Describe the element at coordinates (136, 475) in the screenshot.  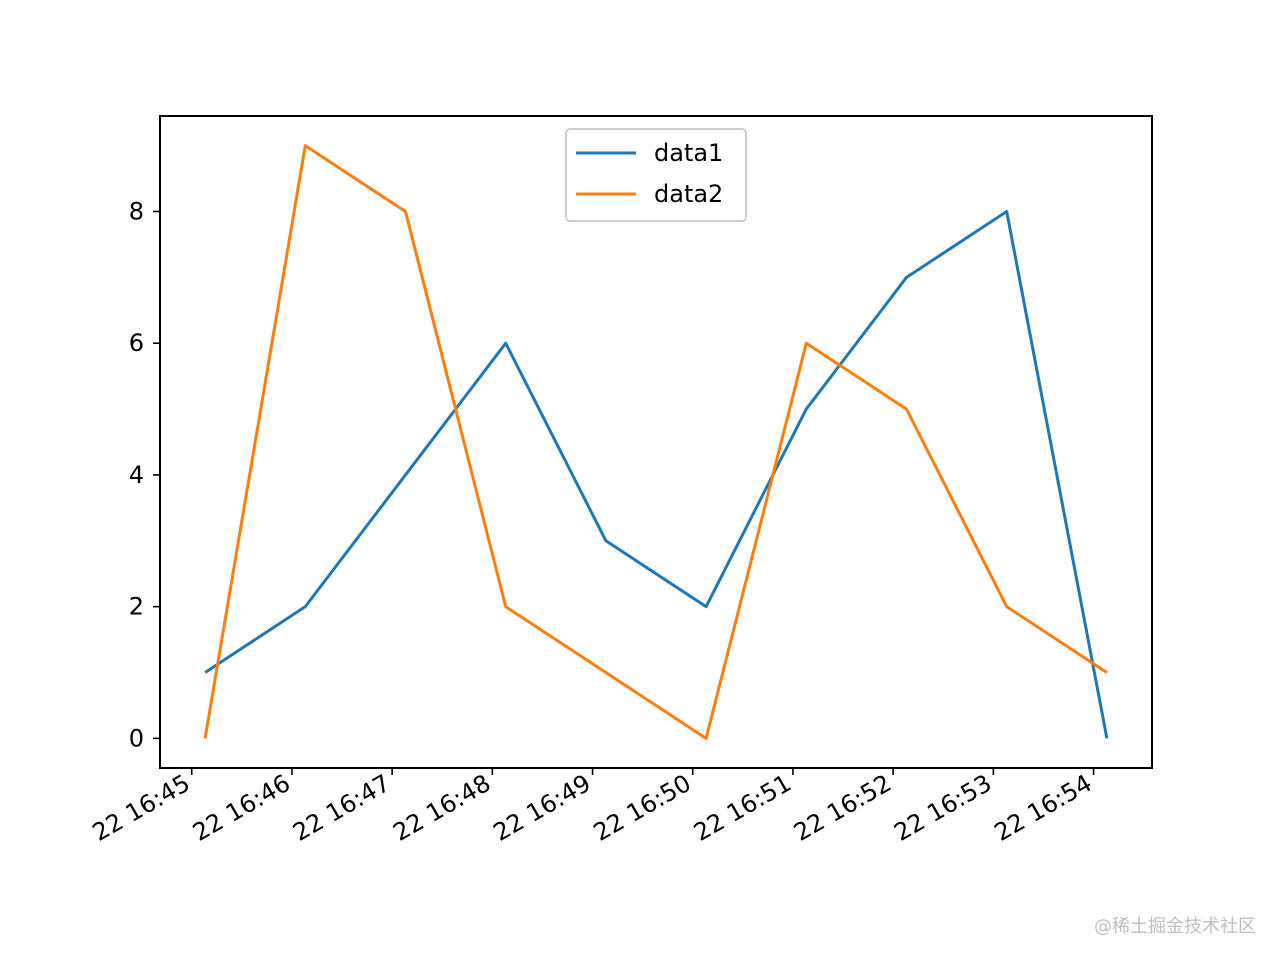
I see `y-tick-label: 4` at that location.